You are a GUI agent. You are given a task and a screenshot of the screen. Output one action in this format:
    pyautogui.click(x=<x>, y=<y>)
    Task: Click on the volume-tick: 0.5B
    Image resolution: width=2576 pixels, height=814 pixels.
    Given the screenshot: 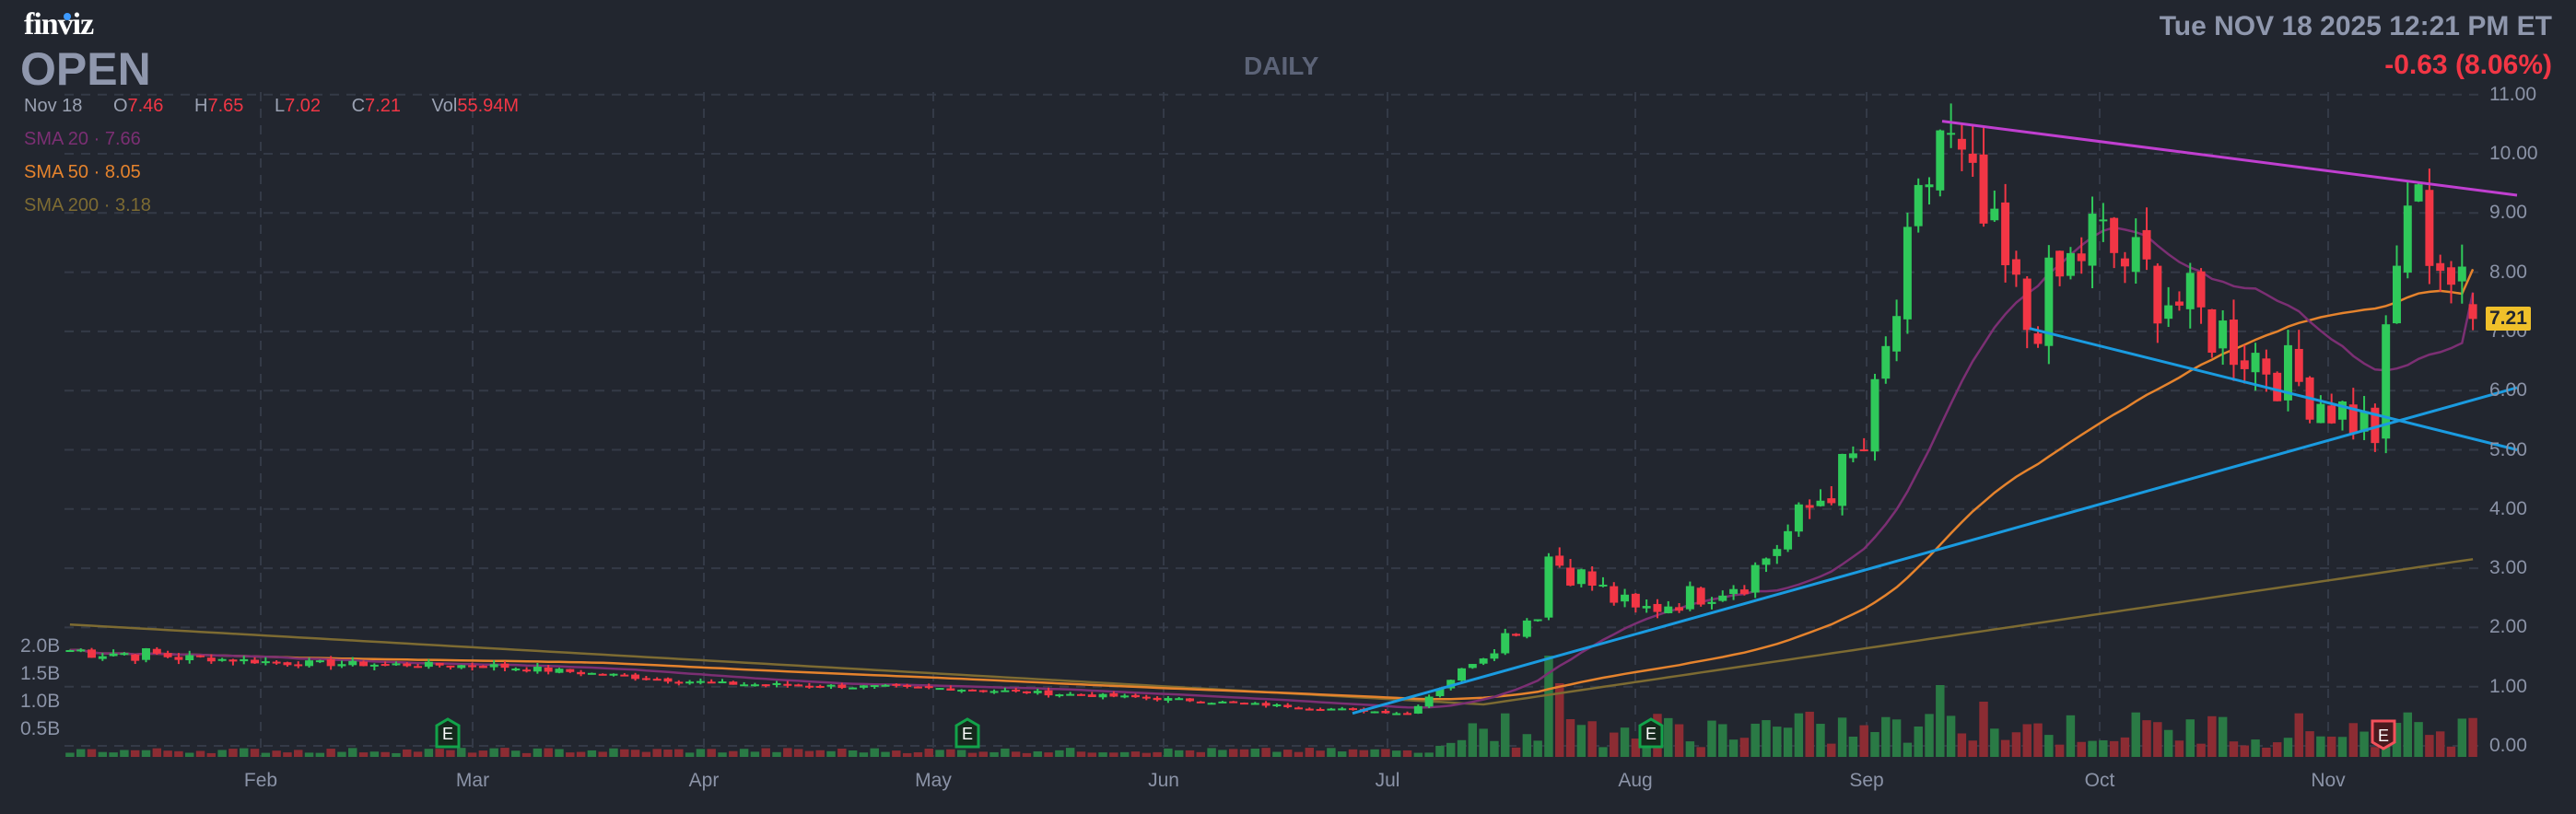 What is the action you would take?
    pyautogui.click(x=40, y=728)
    